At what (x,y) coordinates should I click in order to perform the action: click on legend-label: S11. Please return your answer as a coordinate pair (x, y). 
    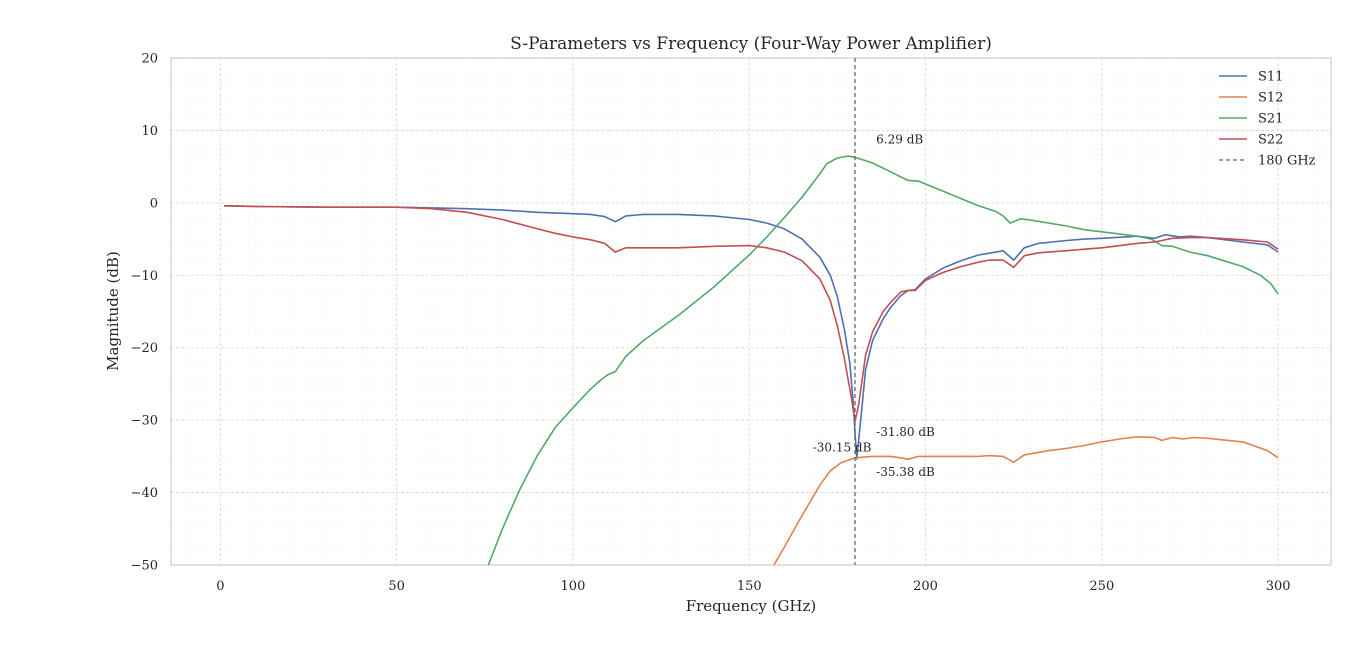
    Looking at the image, I should click on (1270, 77).